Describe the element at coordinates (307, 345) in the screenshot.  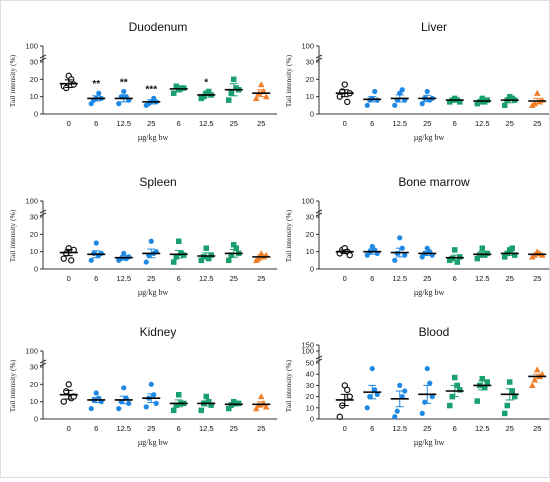
I see `y-tick-label: 150` at that location.